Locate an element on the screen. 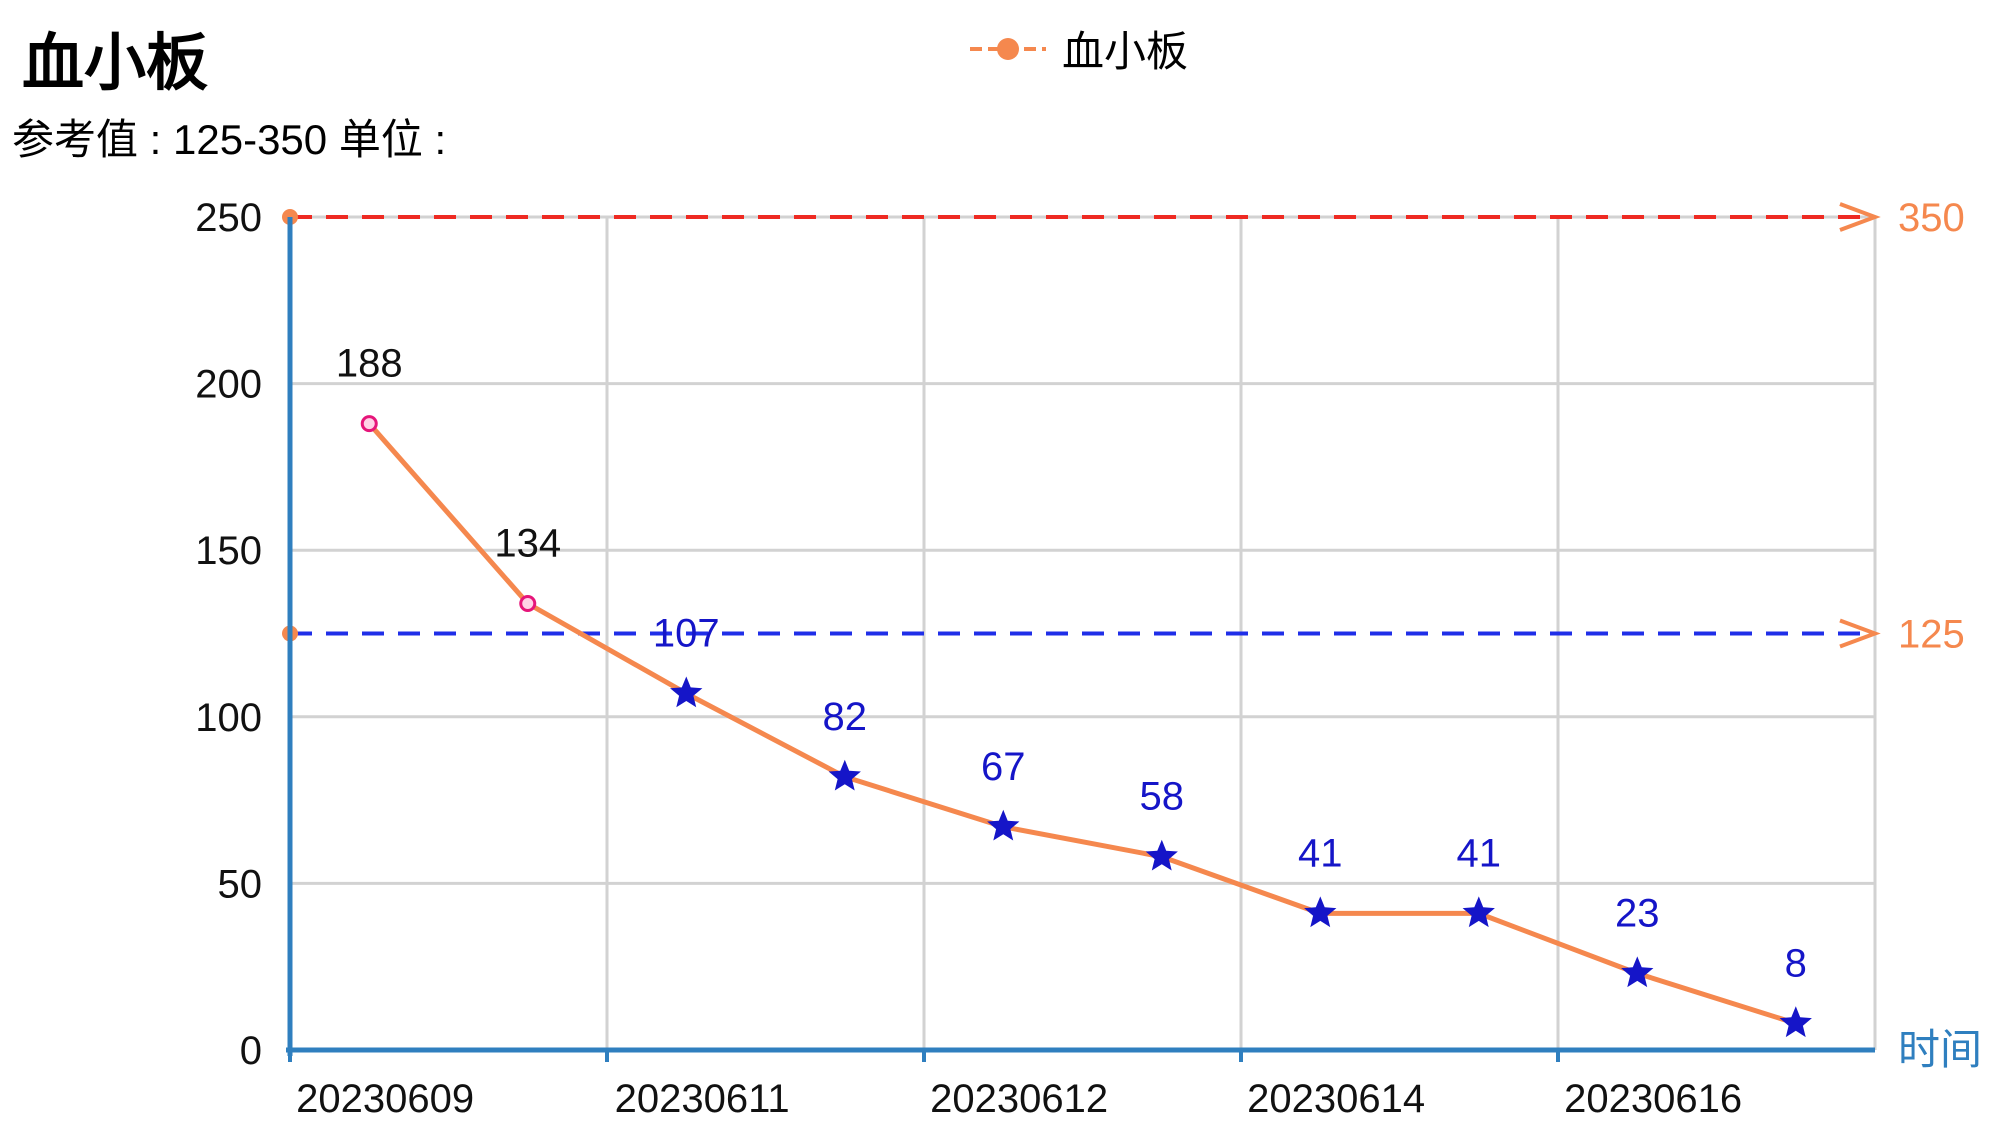  x-tick-label: 20230612 is located at coordinates (1019, 1099).